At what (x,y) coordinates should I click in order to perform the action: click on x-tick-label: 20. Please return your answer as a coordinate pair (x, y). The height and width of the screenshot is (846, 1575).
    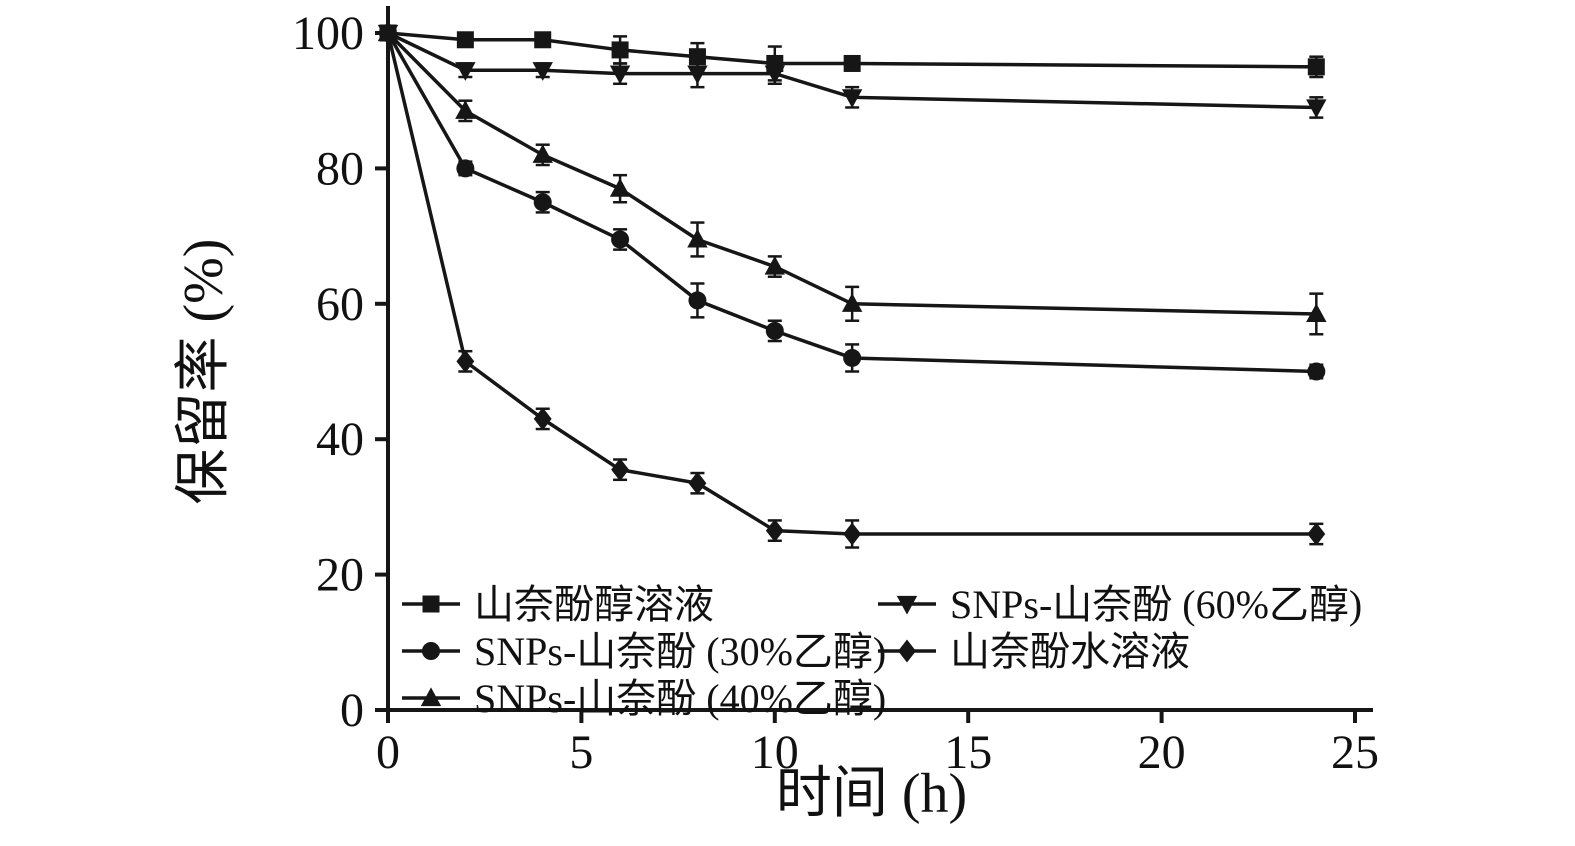
    Looking at the image, I should click on (1162, 752).